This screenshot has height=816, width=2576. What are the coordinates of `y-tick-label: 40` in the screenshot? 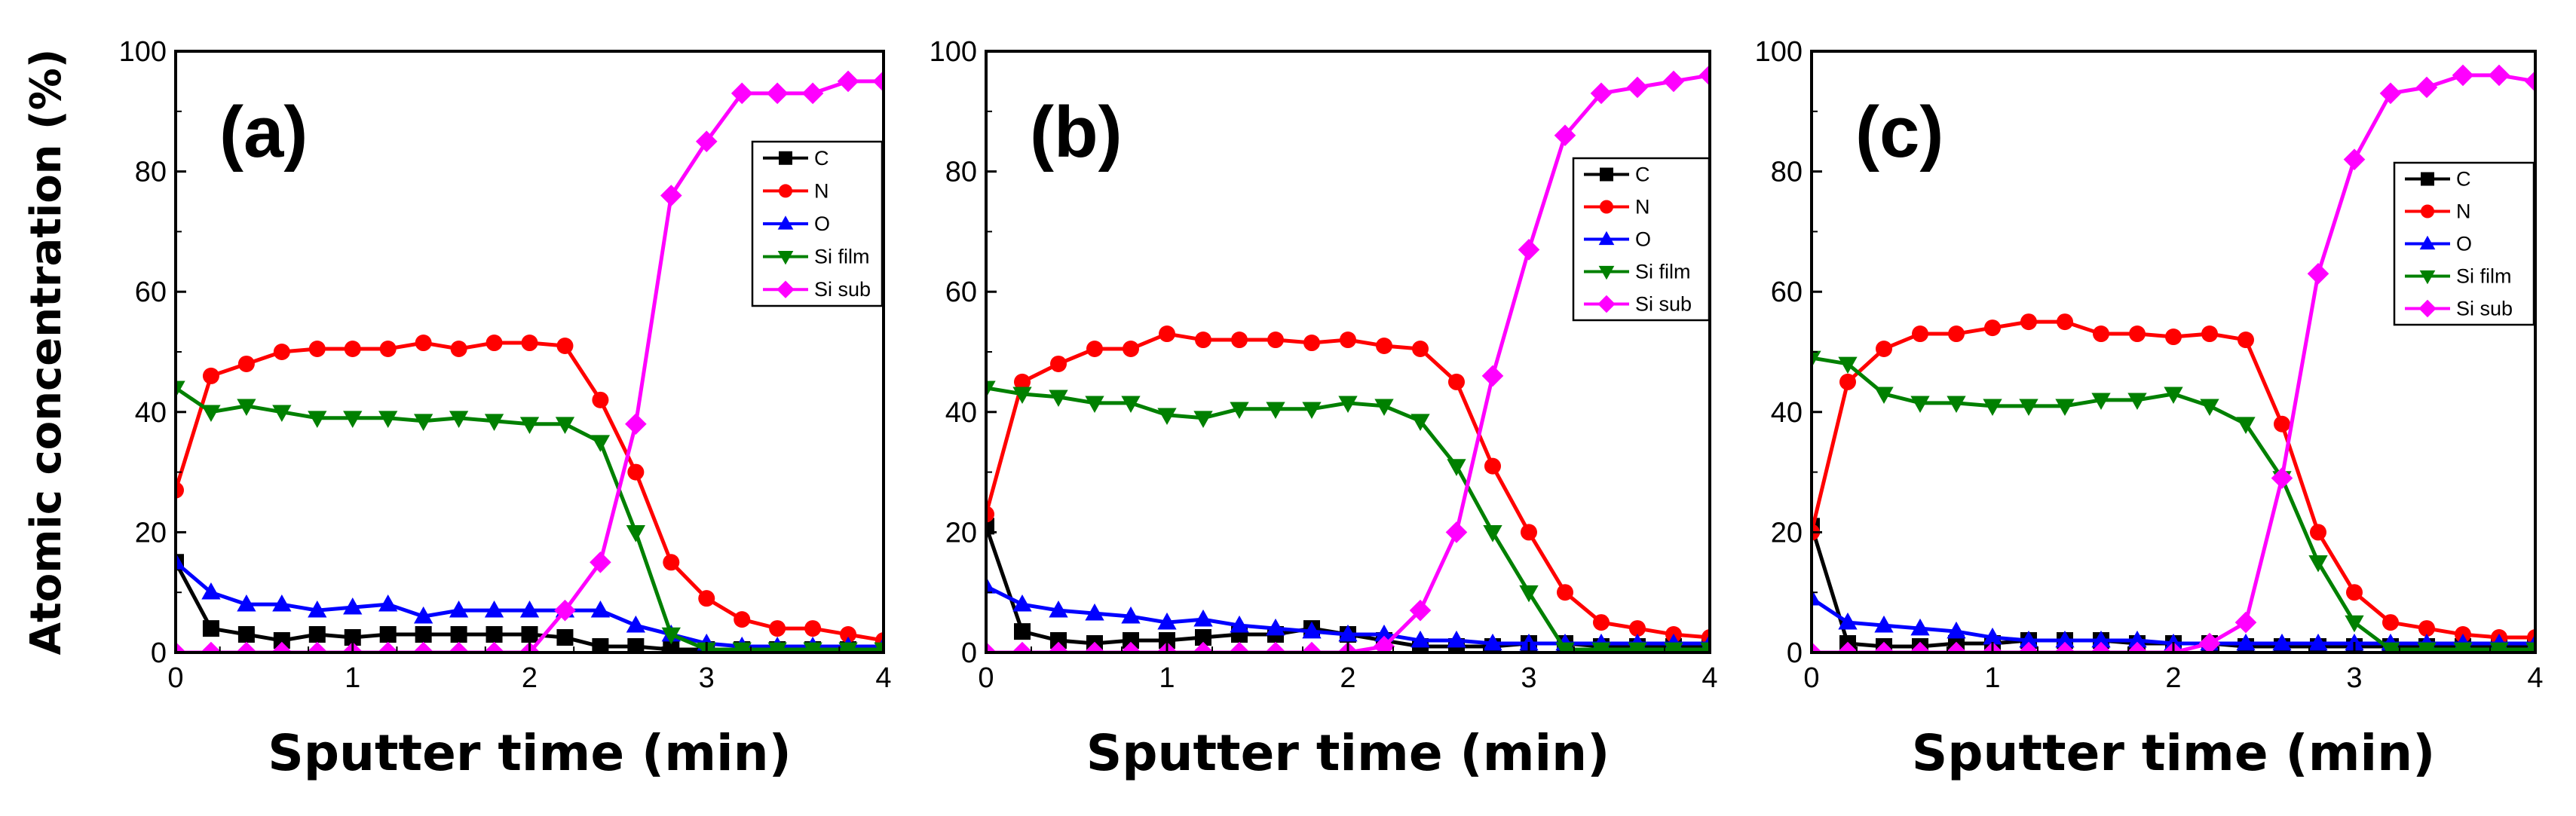 It's located at (151, 413).